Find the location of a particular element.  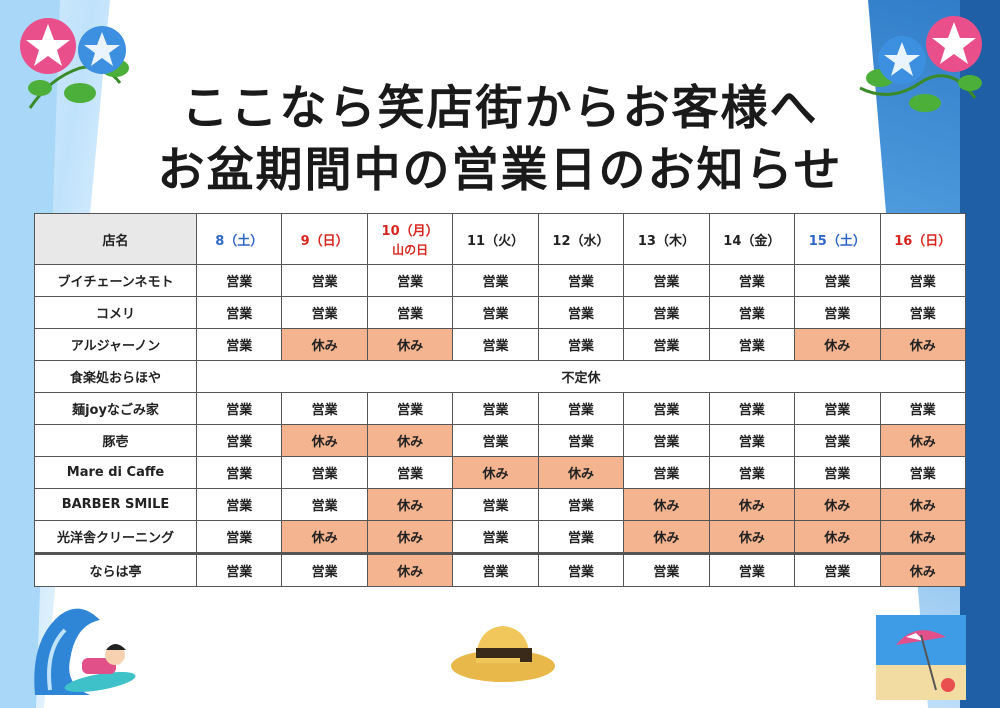

day-header: 11（火） is located at coordinates (495, 239).